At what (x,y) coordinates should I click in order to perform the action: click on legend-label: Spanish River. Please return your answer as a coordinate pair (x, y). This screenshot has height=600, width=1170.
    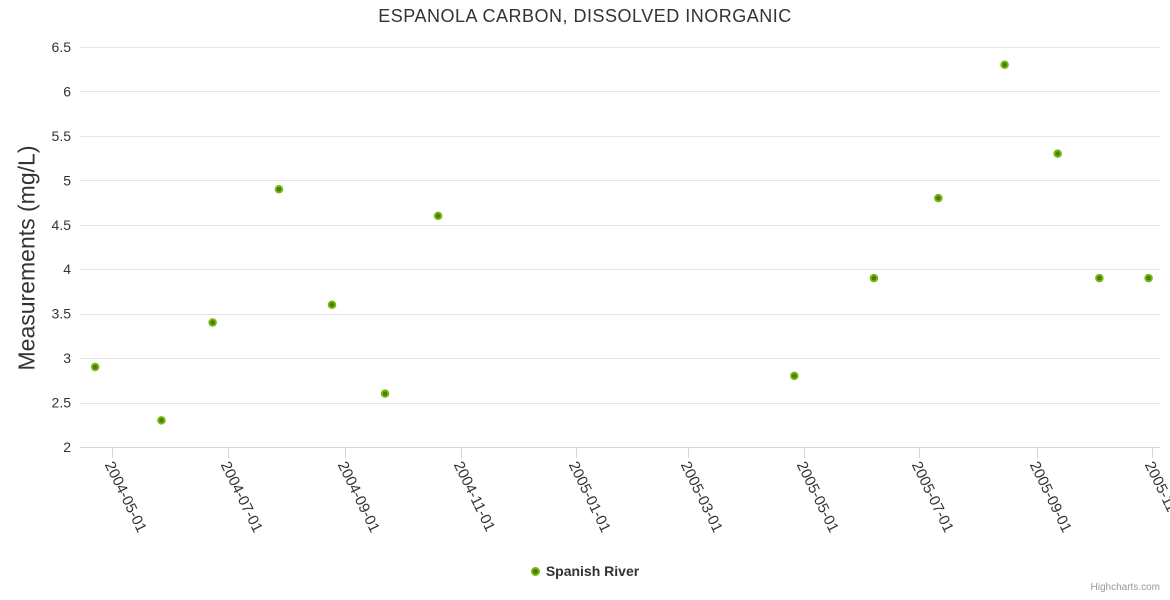
    Looking at the image, I should click on (592, 571).